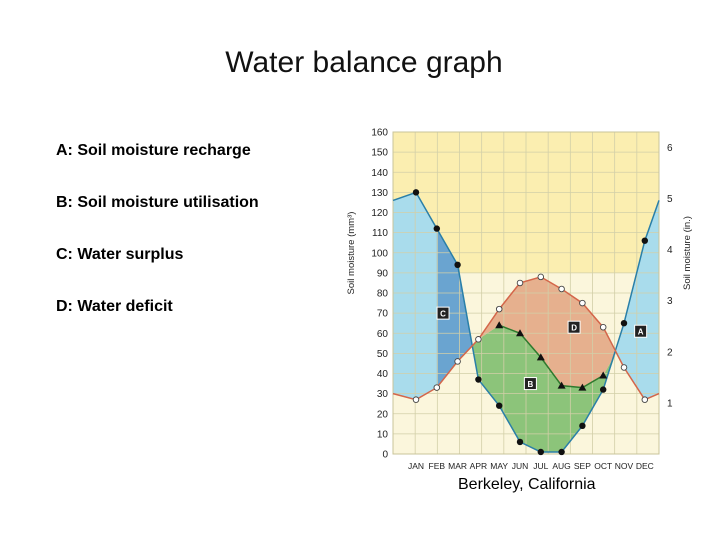  What do you see at coordinates (416, 466) in the screenshot?
I see `x-tick-label: JAN` at bounding box center [416, 466].